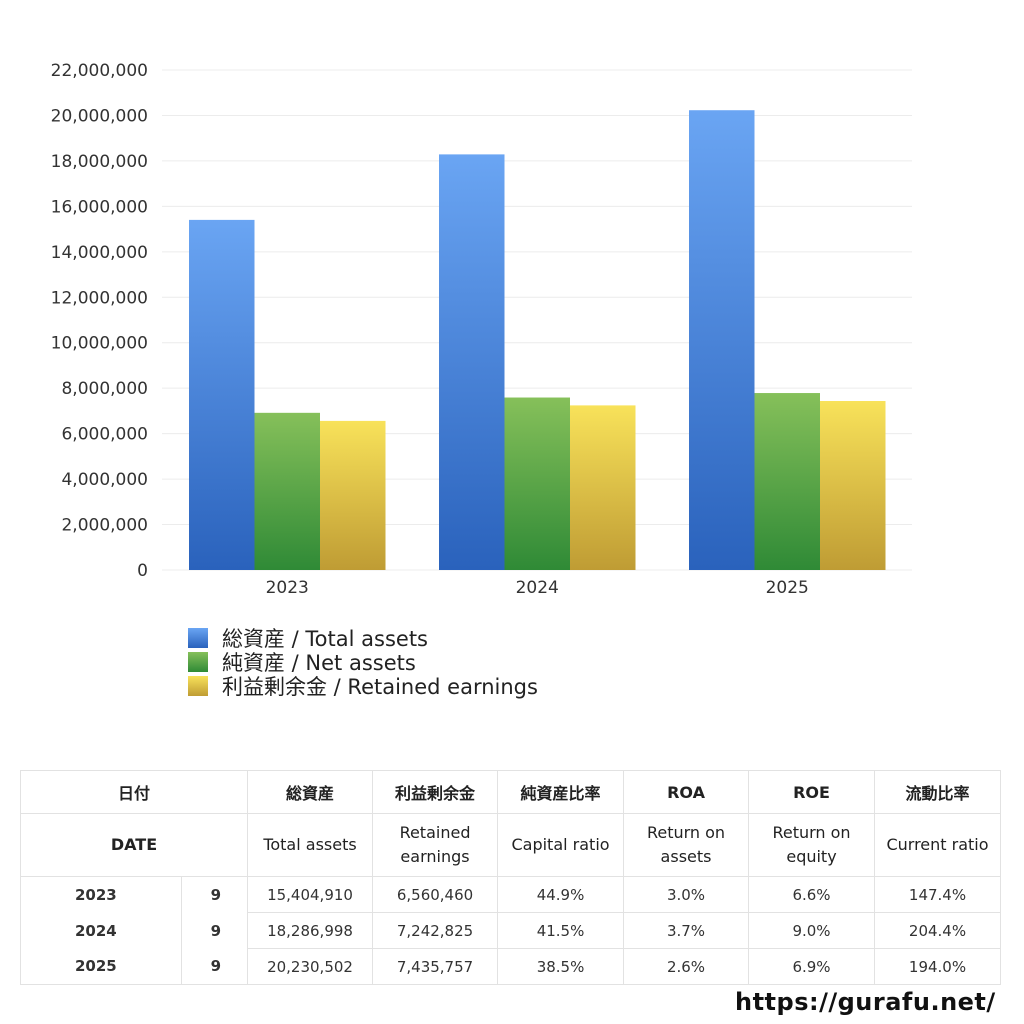 The image size is (1024, 1024). What do you see at coordinates (287, 588) in the screenshot?
I see `x-tick-label: 2023` at bounding box center [287, 588].